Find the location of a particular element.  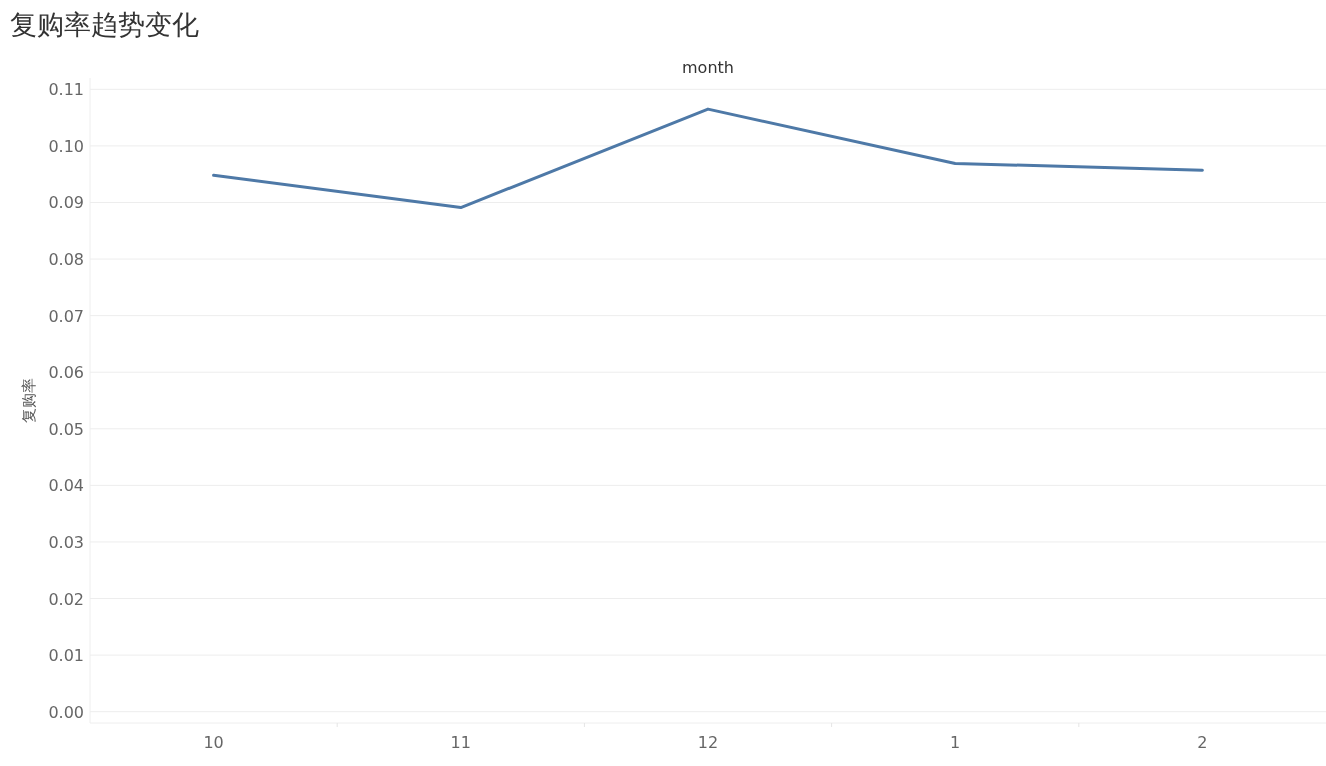

x-tick-label: 2 is located at coordinates (1202, 742).